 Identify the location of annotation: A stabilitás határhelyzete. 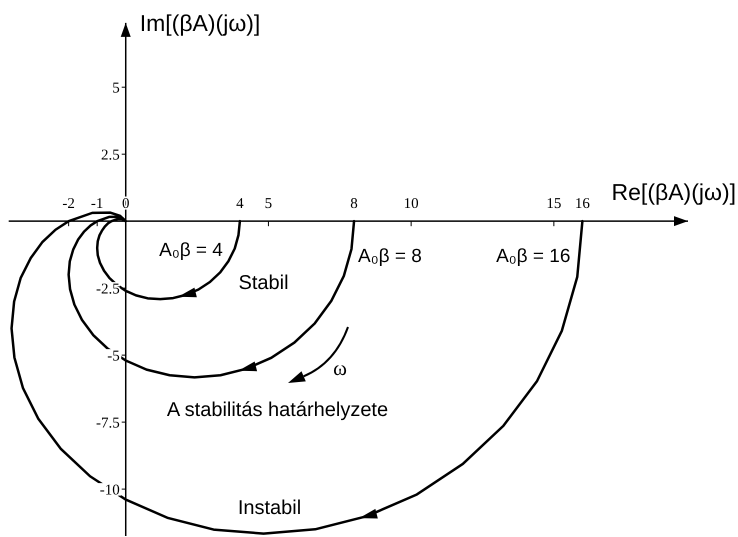
(277, 410).